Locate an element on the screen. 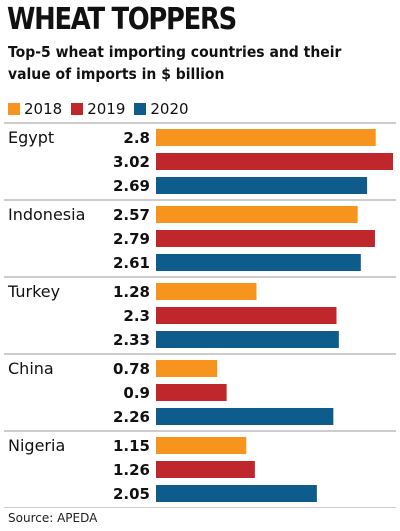  bar-2020-china is located at coordinates (245, 416).